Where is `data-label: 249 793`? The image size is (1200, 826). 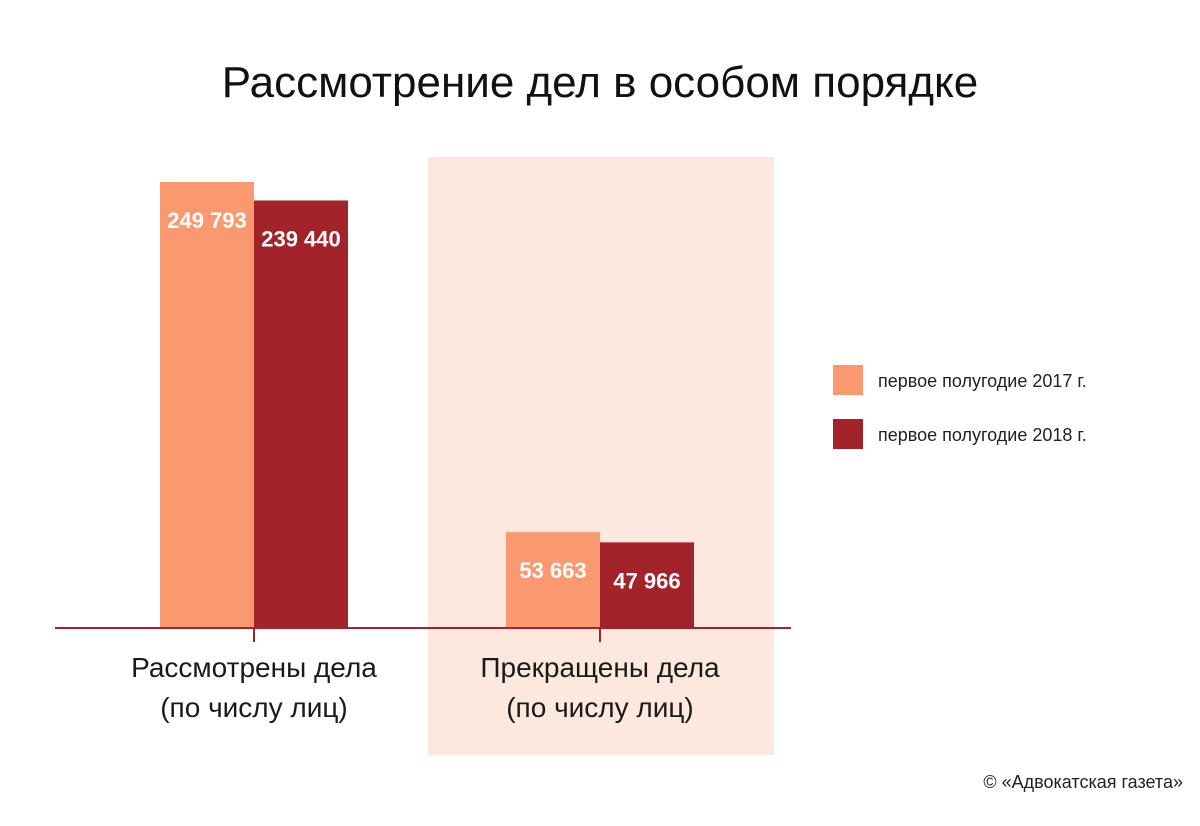
data-label: 249 793 is located at coordinates (207, 220).